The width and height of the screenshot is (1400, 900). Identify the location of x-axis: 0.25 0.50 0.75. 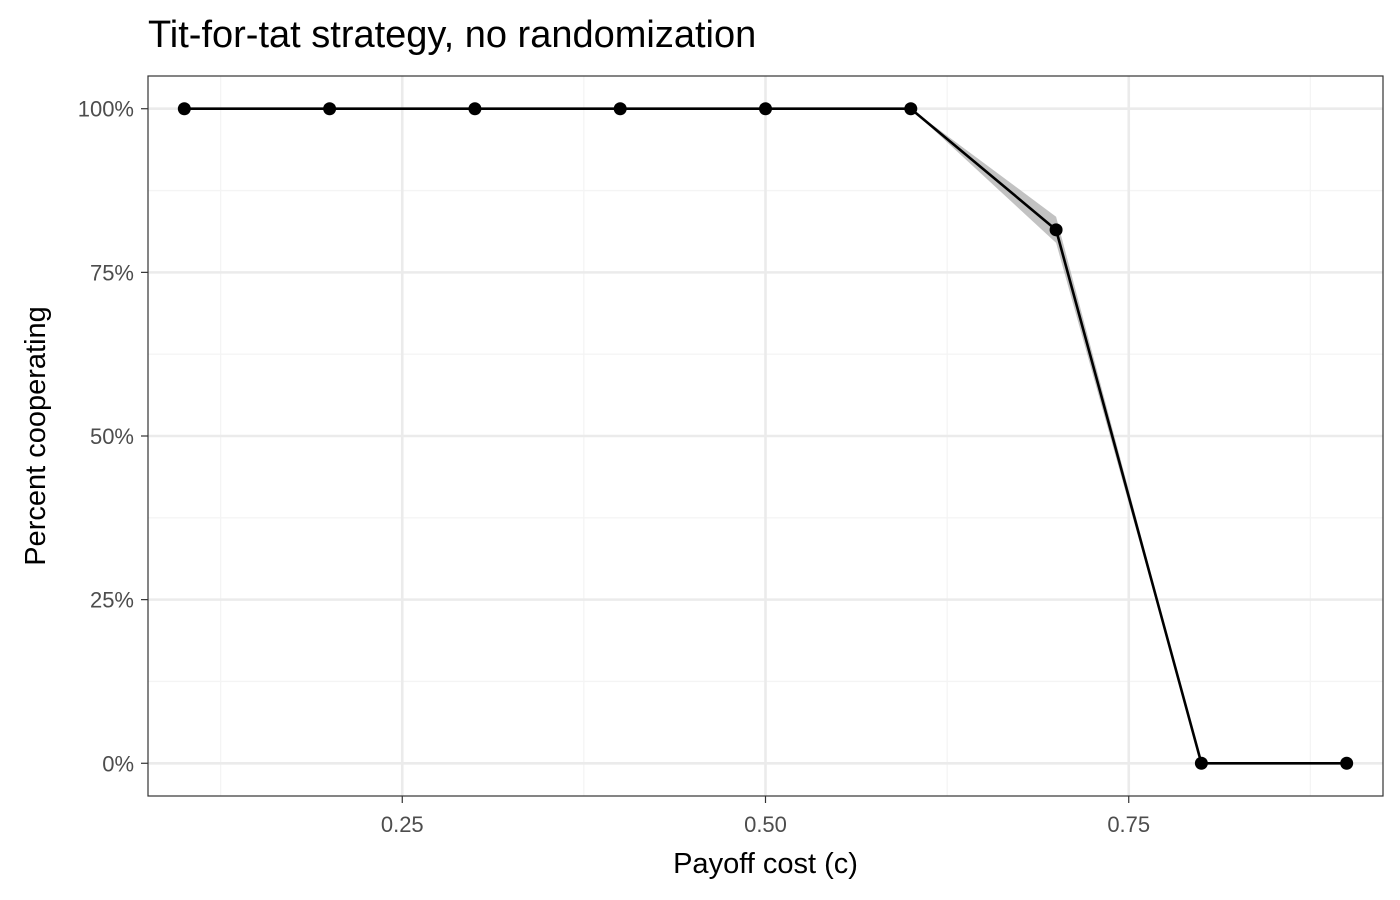
(765, 816).